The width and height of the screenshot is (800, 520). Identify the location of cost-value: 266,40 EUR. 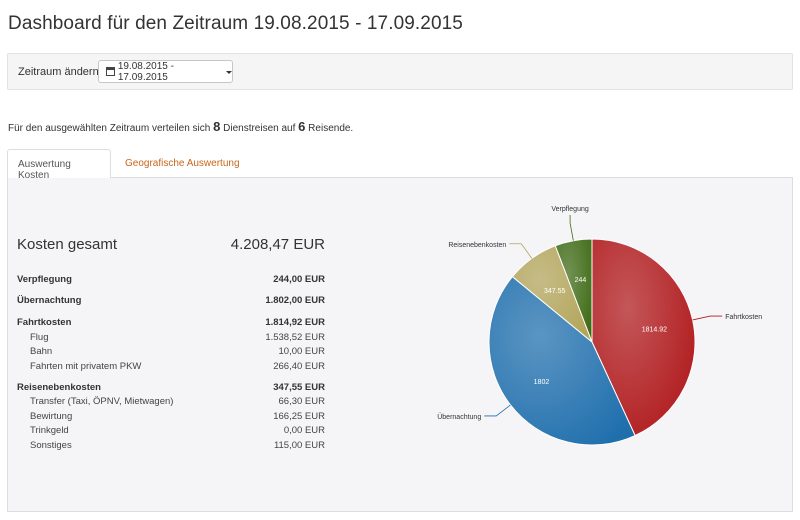
(299, 366).